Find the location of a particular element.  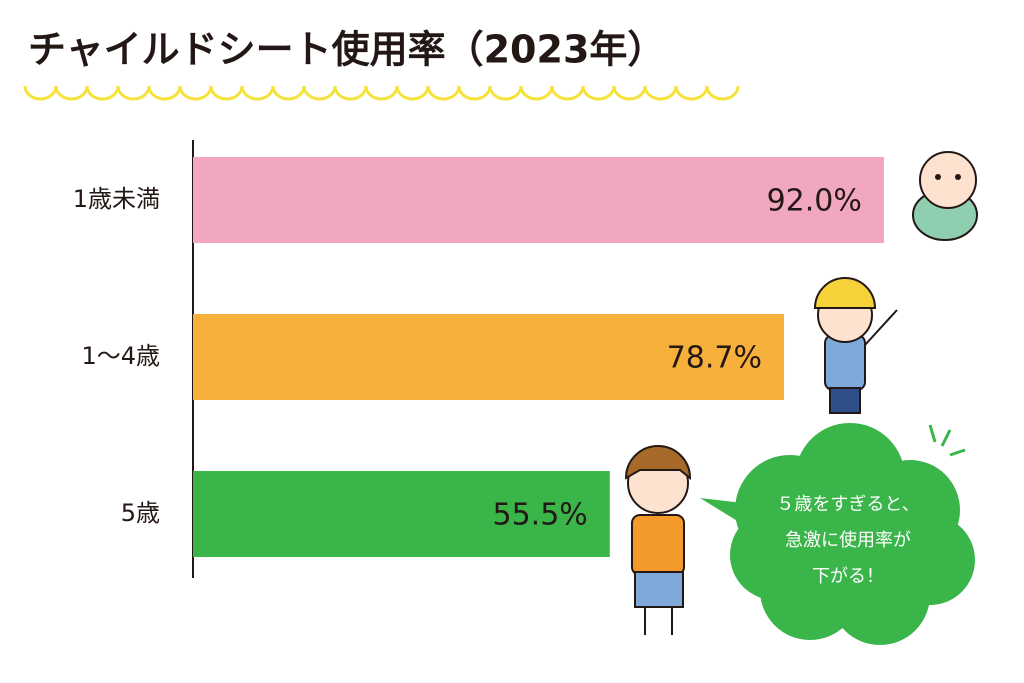

boy-illustration is located at coordinates (658, 540).